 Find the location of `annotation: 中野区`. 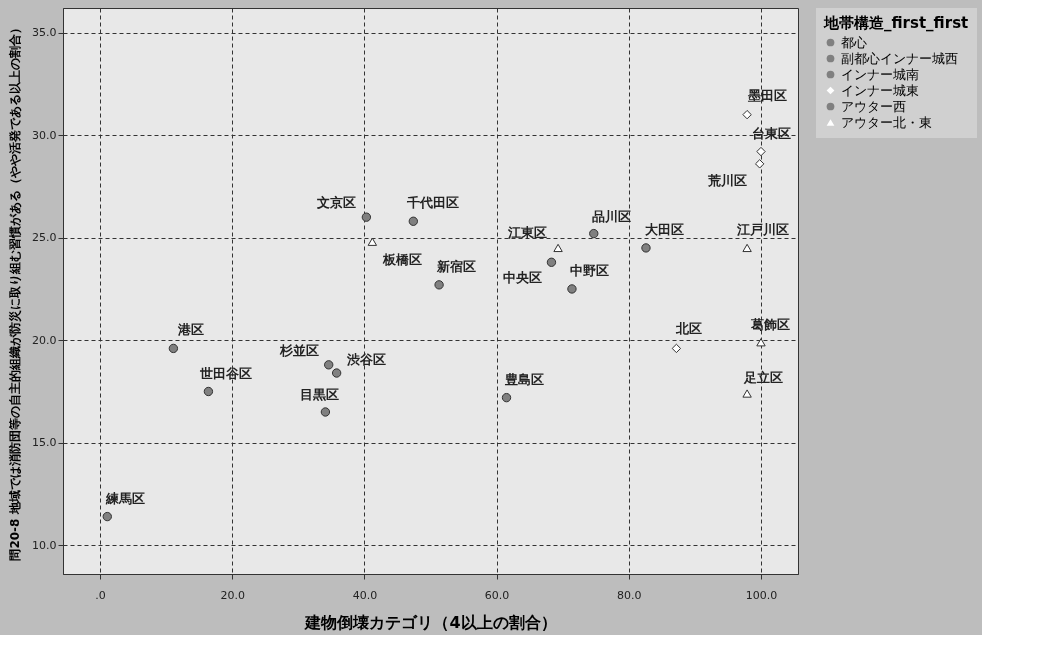

annotation: 中野区 is located at coordinates (590, 270).